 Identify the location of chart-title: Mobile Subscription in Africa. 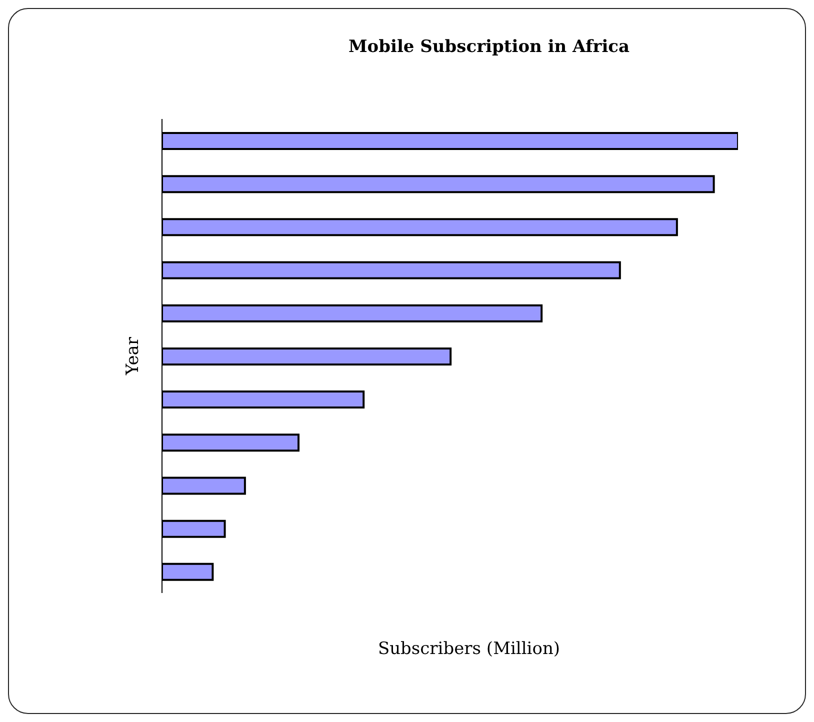
(489, 47).